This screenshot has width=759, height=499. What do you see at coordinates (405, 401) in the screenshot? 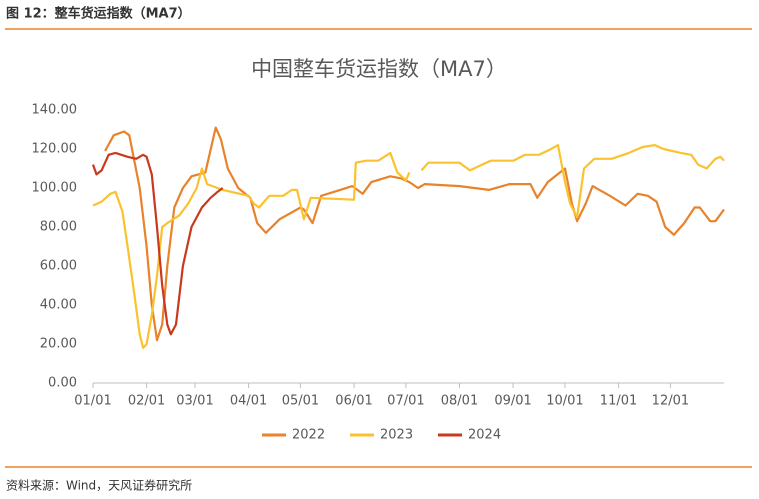
I see `x-tick-label: 07/01` at bounding box center [405, 401].